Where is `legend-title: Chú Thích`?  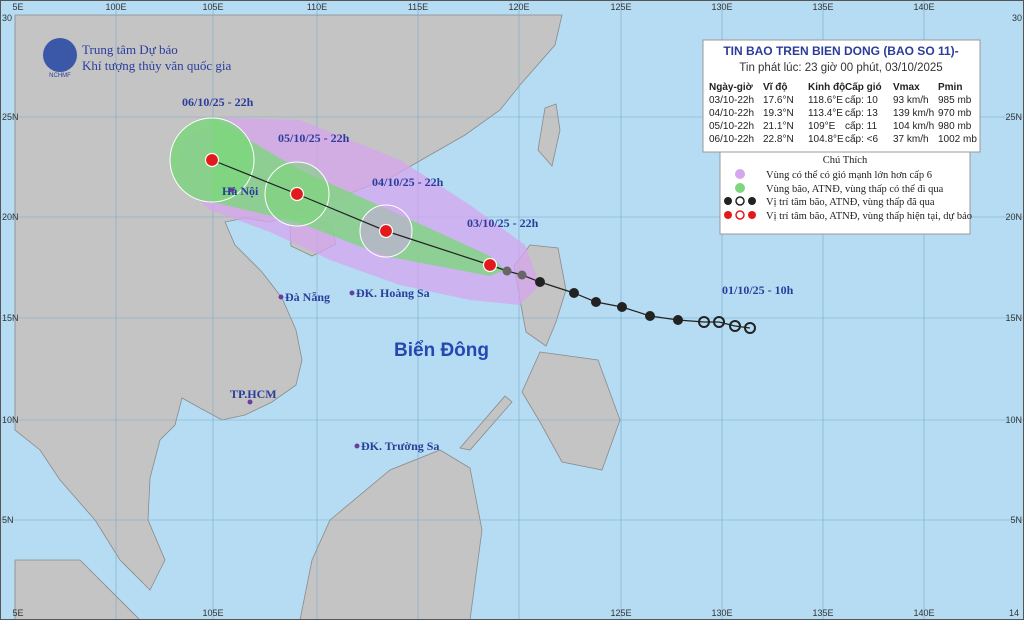
legend-title: Chú Thích is located at coordinates (845, 160).